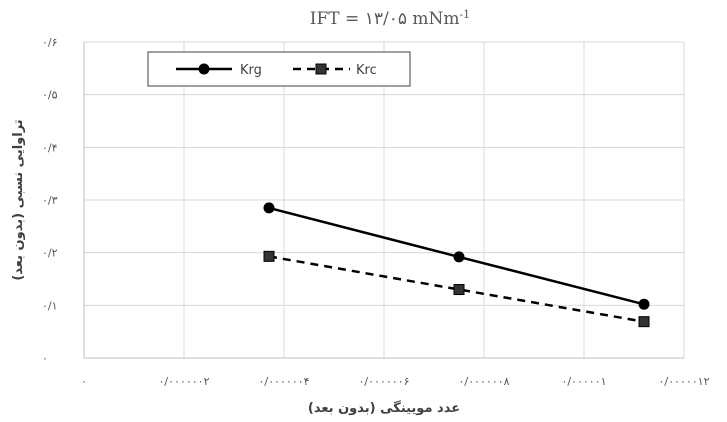 This screenshot has height=422, width=727. I want to click on y-tick-label: ۰/۶, so click(50, 42).